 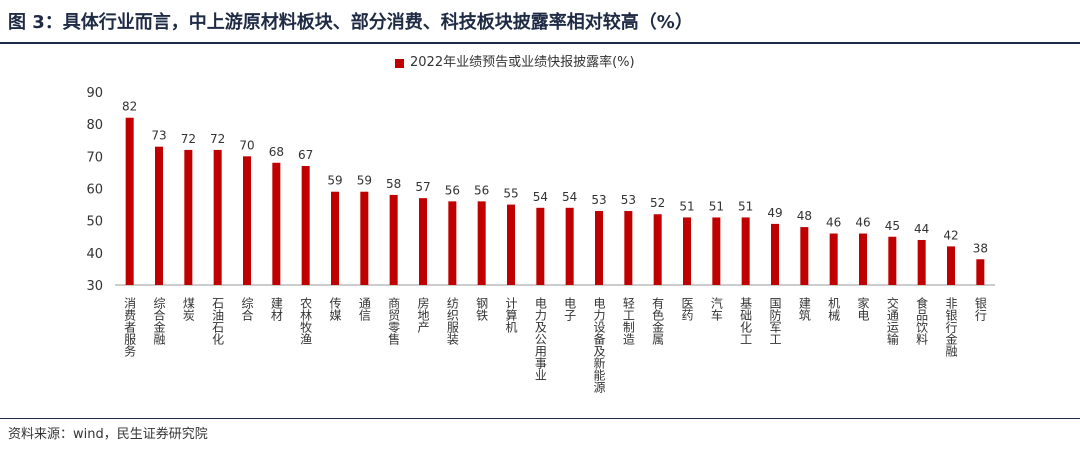 I want to click on x-tick-label: 电力及公用事业, so click(x=540, y=339).